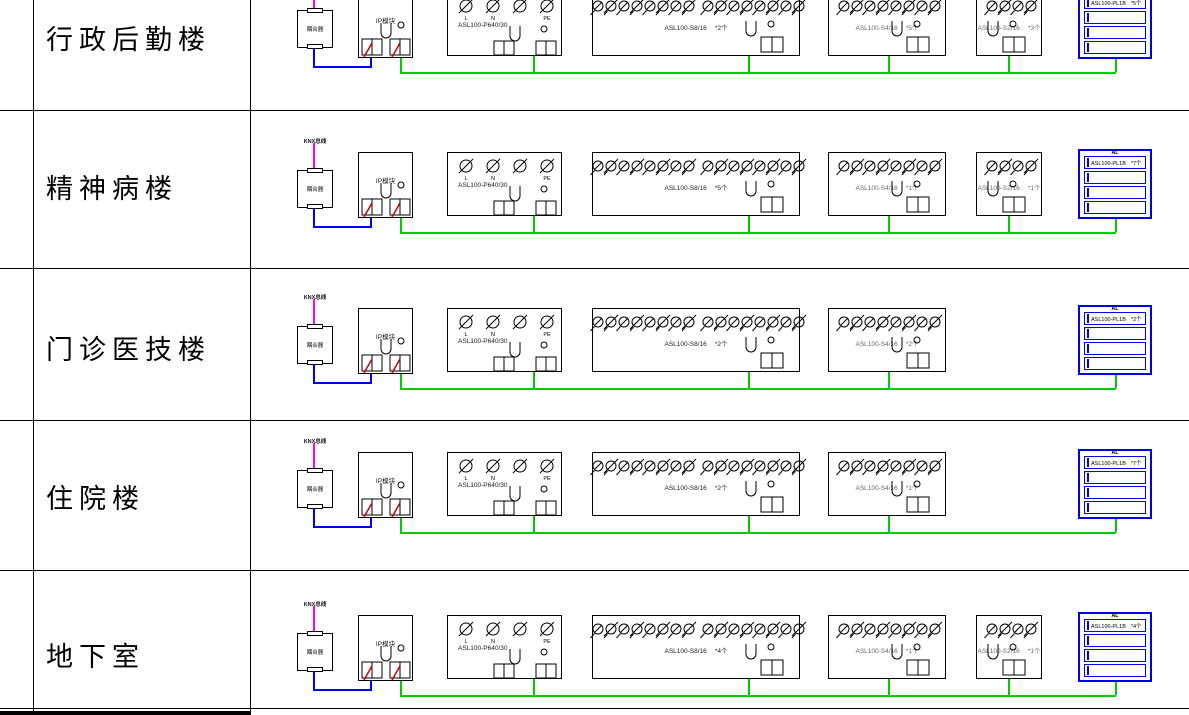  Describe the element at coordinates (386, 662) in the screenshot. I see `ip-gateway-glyphs` at that location.